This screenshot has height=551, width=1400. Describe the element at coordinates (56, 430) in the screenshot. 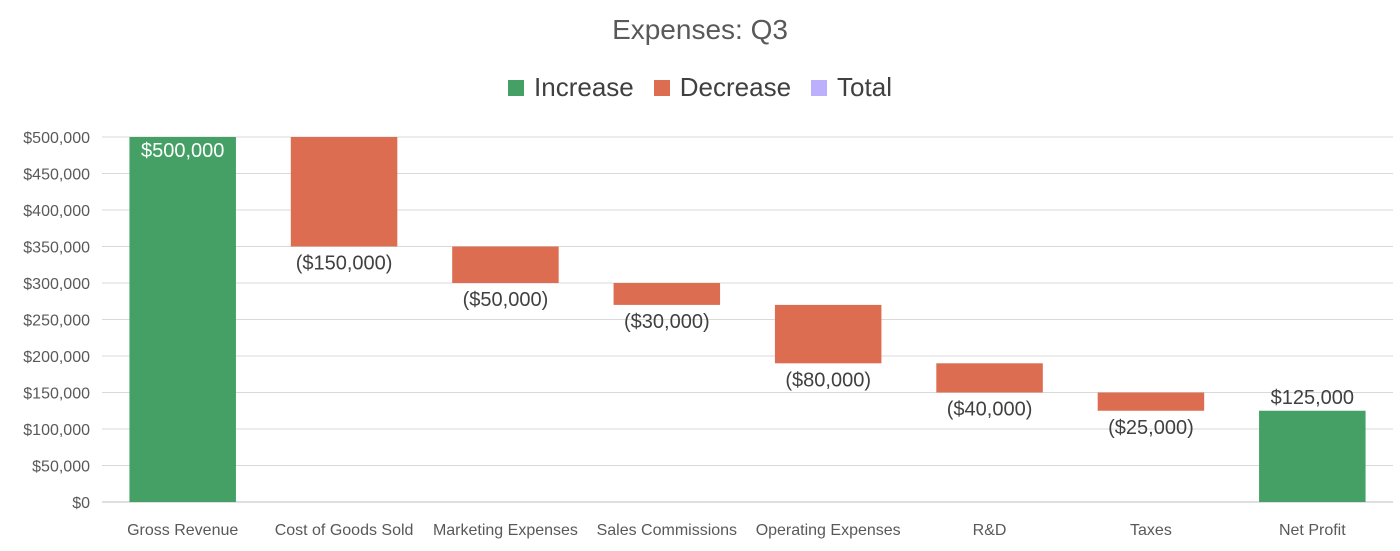

I see `y-tick-label: $100,000` at that location.